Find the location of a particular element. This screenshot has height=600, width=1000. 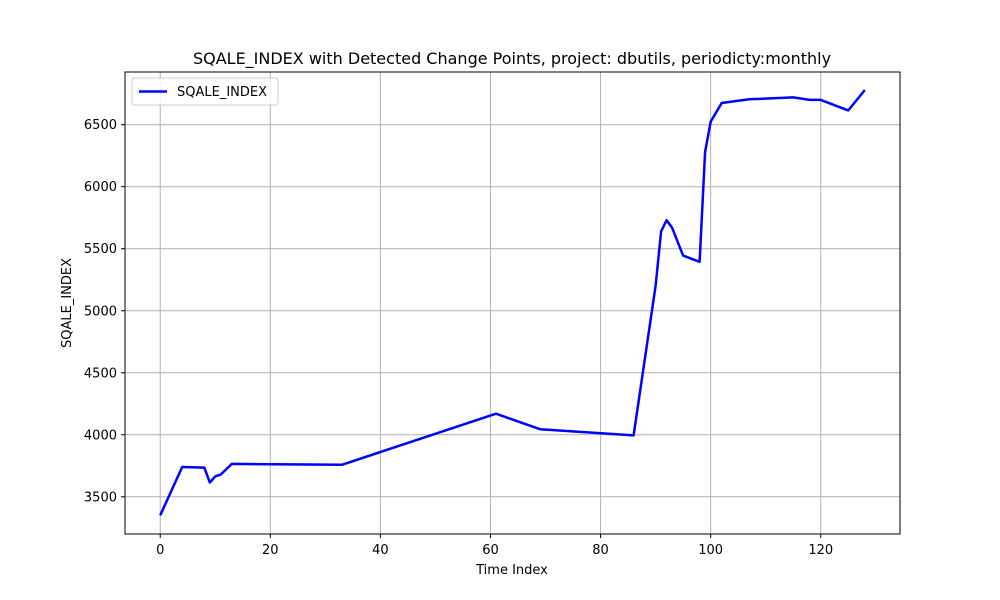

x-tick-label: 80 is located at coordinates (600, 550).